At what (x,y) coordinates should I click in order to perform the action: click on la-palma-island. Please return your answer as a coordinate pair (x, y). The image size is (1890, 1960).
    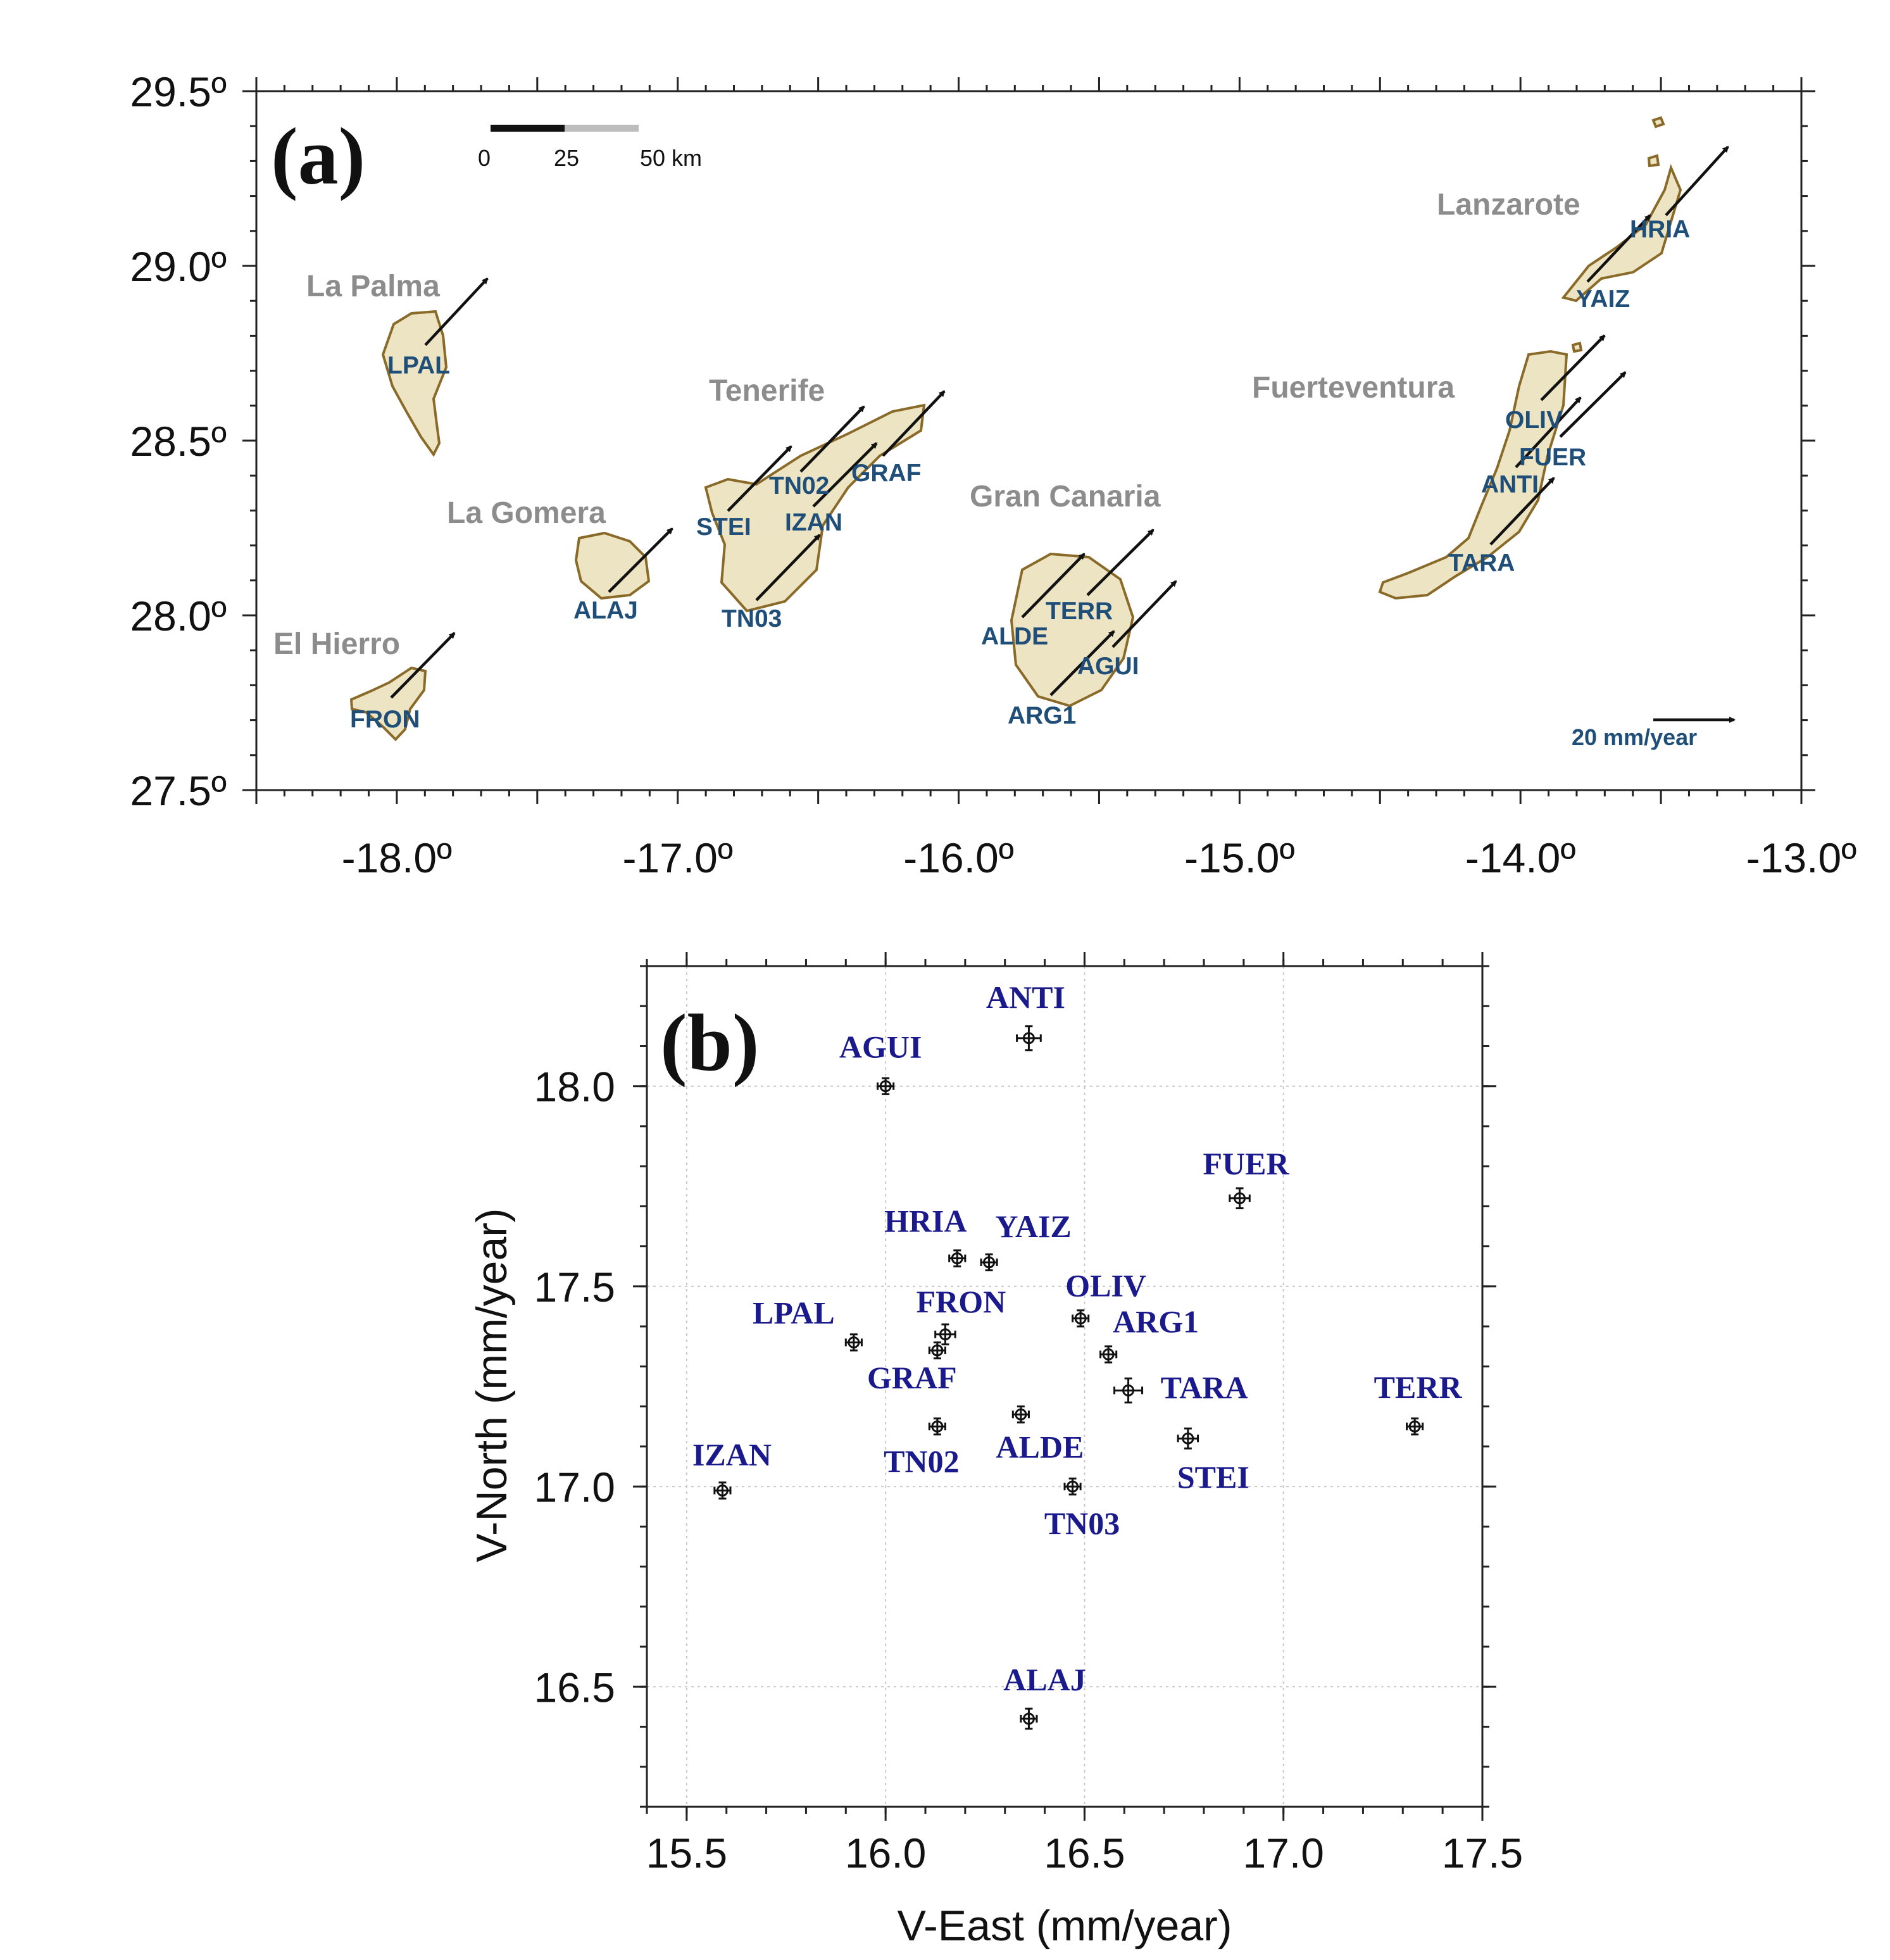
    Looking at the image, I should click on (414, 383).